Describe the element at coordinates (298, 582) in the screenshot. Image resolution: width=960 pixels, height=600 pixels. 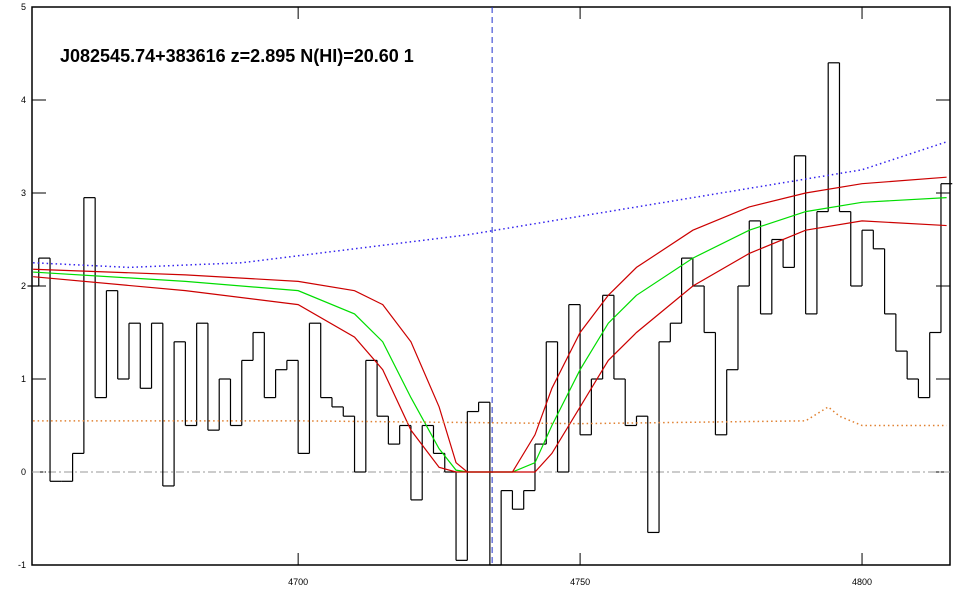
I see `x-tick-label: 4700` at that location.